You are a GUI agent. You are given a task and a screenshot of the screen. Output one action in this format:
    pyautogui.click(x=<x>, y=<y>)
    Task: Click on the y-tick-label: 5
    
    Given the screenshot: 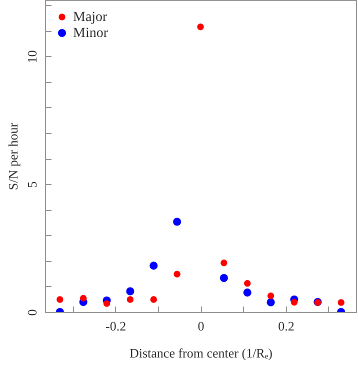 What is the action you would take?
    pyautogui.click(x=32, y=184)
    